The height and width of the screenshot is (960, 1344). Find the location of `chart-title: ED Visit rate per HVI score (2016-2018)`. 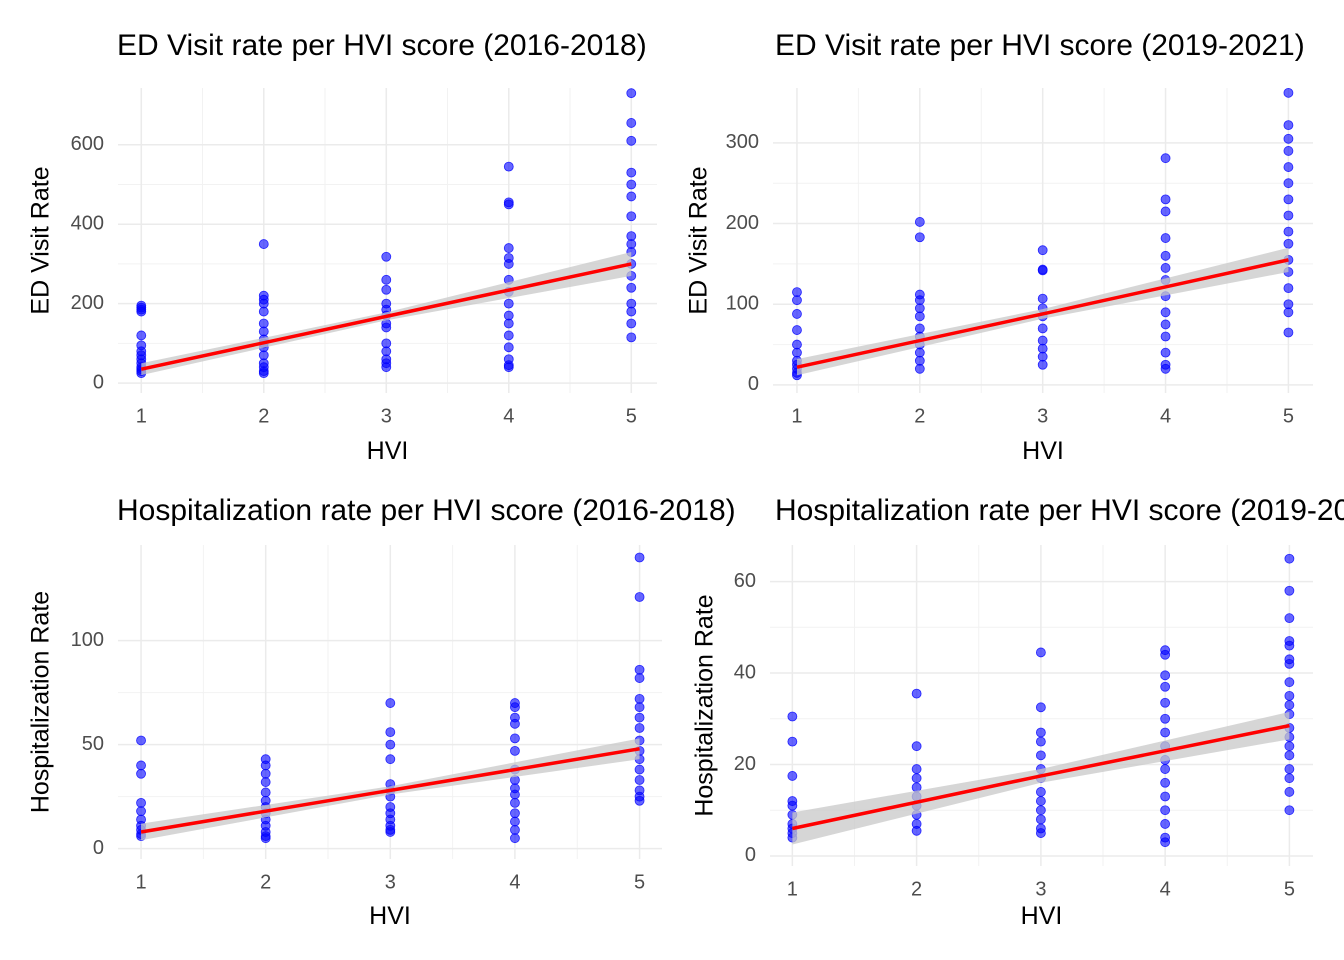

chart-title: ED Visit rate per HVI score (2016-2018) is located at coordinates (382, 45).